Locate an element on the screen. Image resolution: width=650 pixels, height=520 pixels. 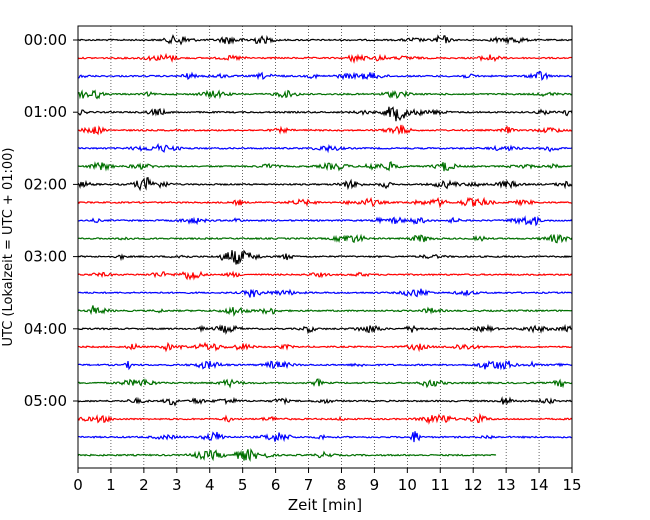
y-tick-label: 04:00 is located at coordinates (45, 329).